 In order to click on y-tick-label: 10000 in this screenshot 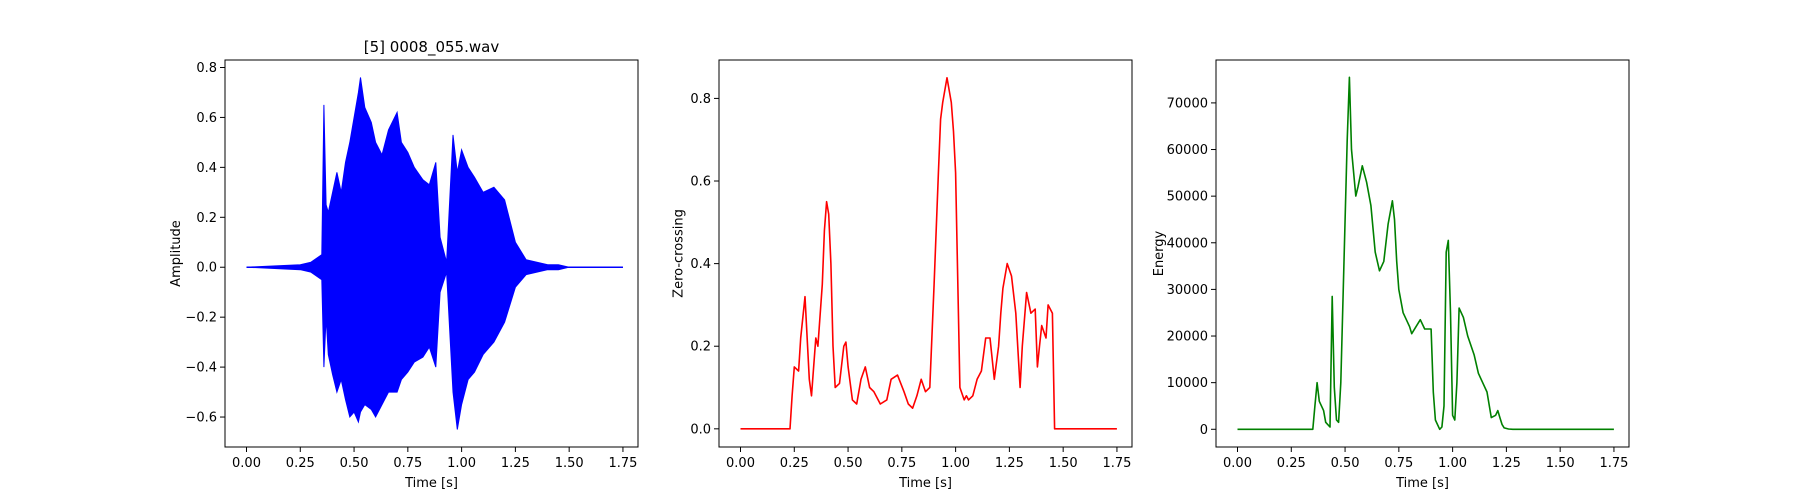, I will do `click(1187, 383)`.